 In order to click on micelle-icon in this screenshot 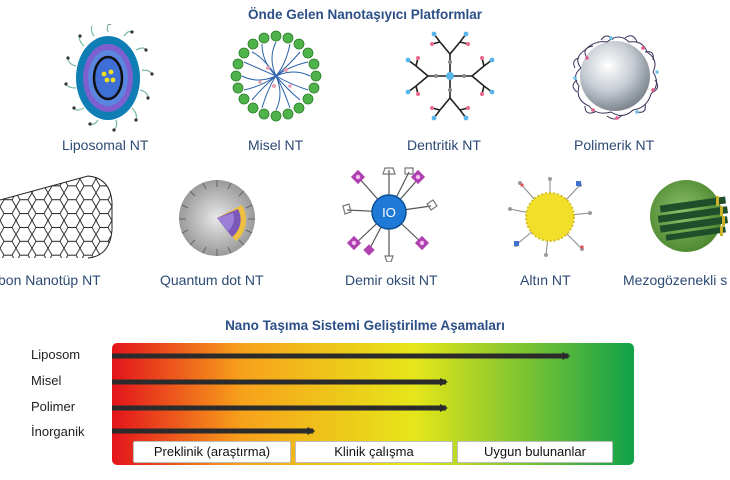, I will do `click(276, 76)`.